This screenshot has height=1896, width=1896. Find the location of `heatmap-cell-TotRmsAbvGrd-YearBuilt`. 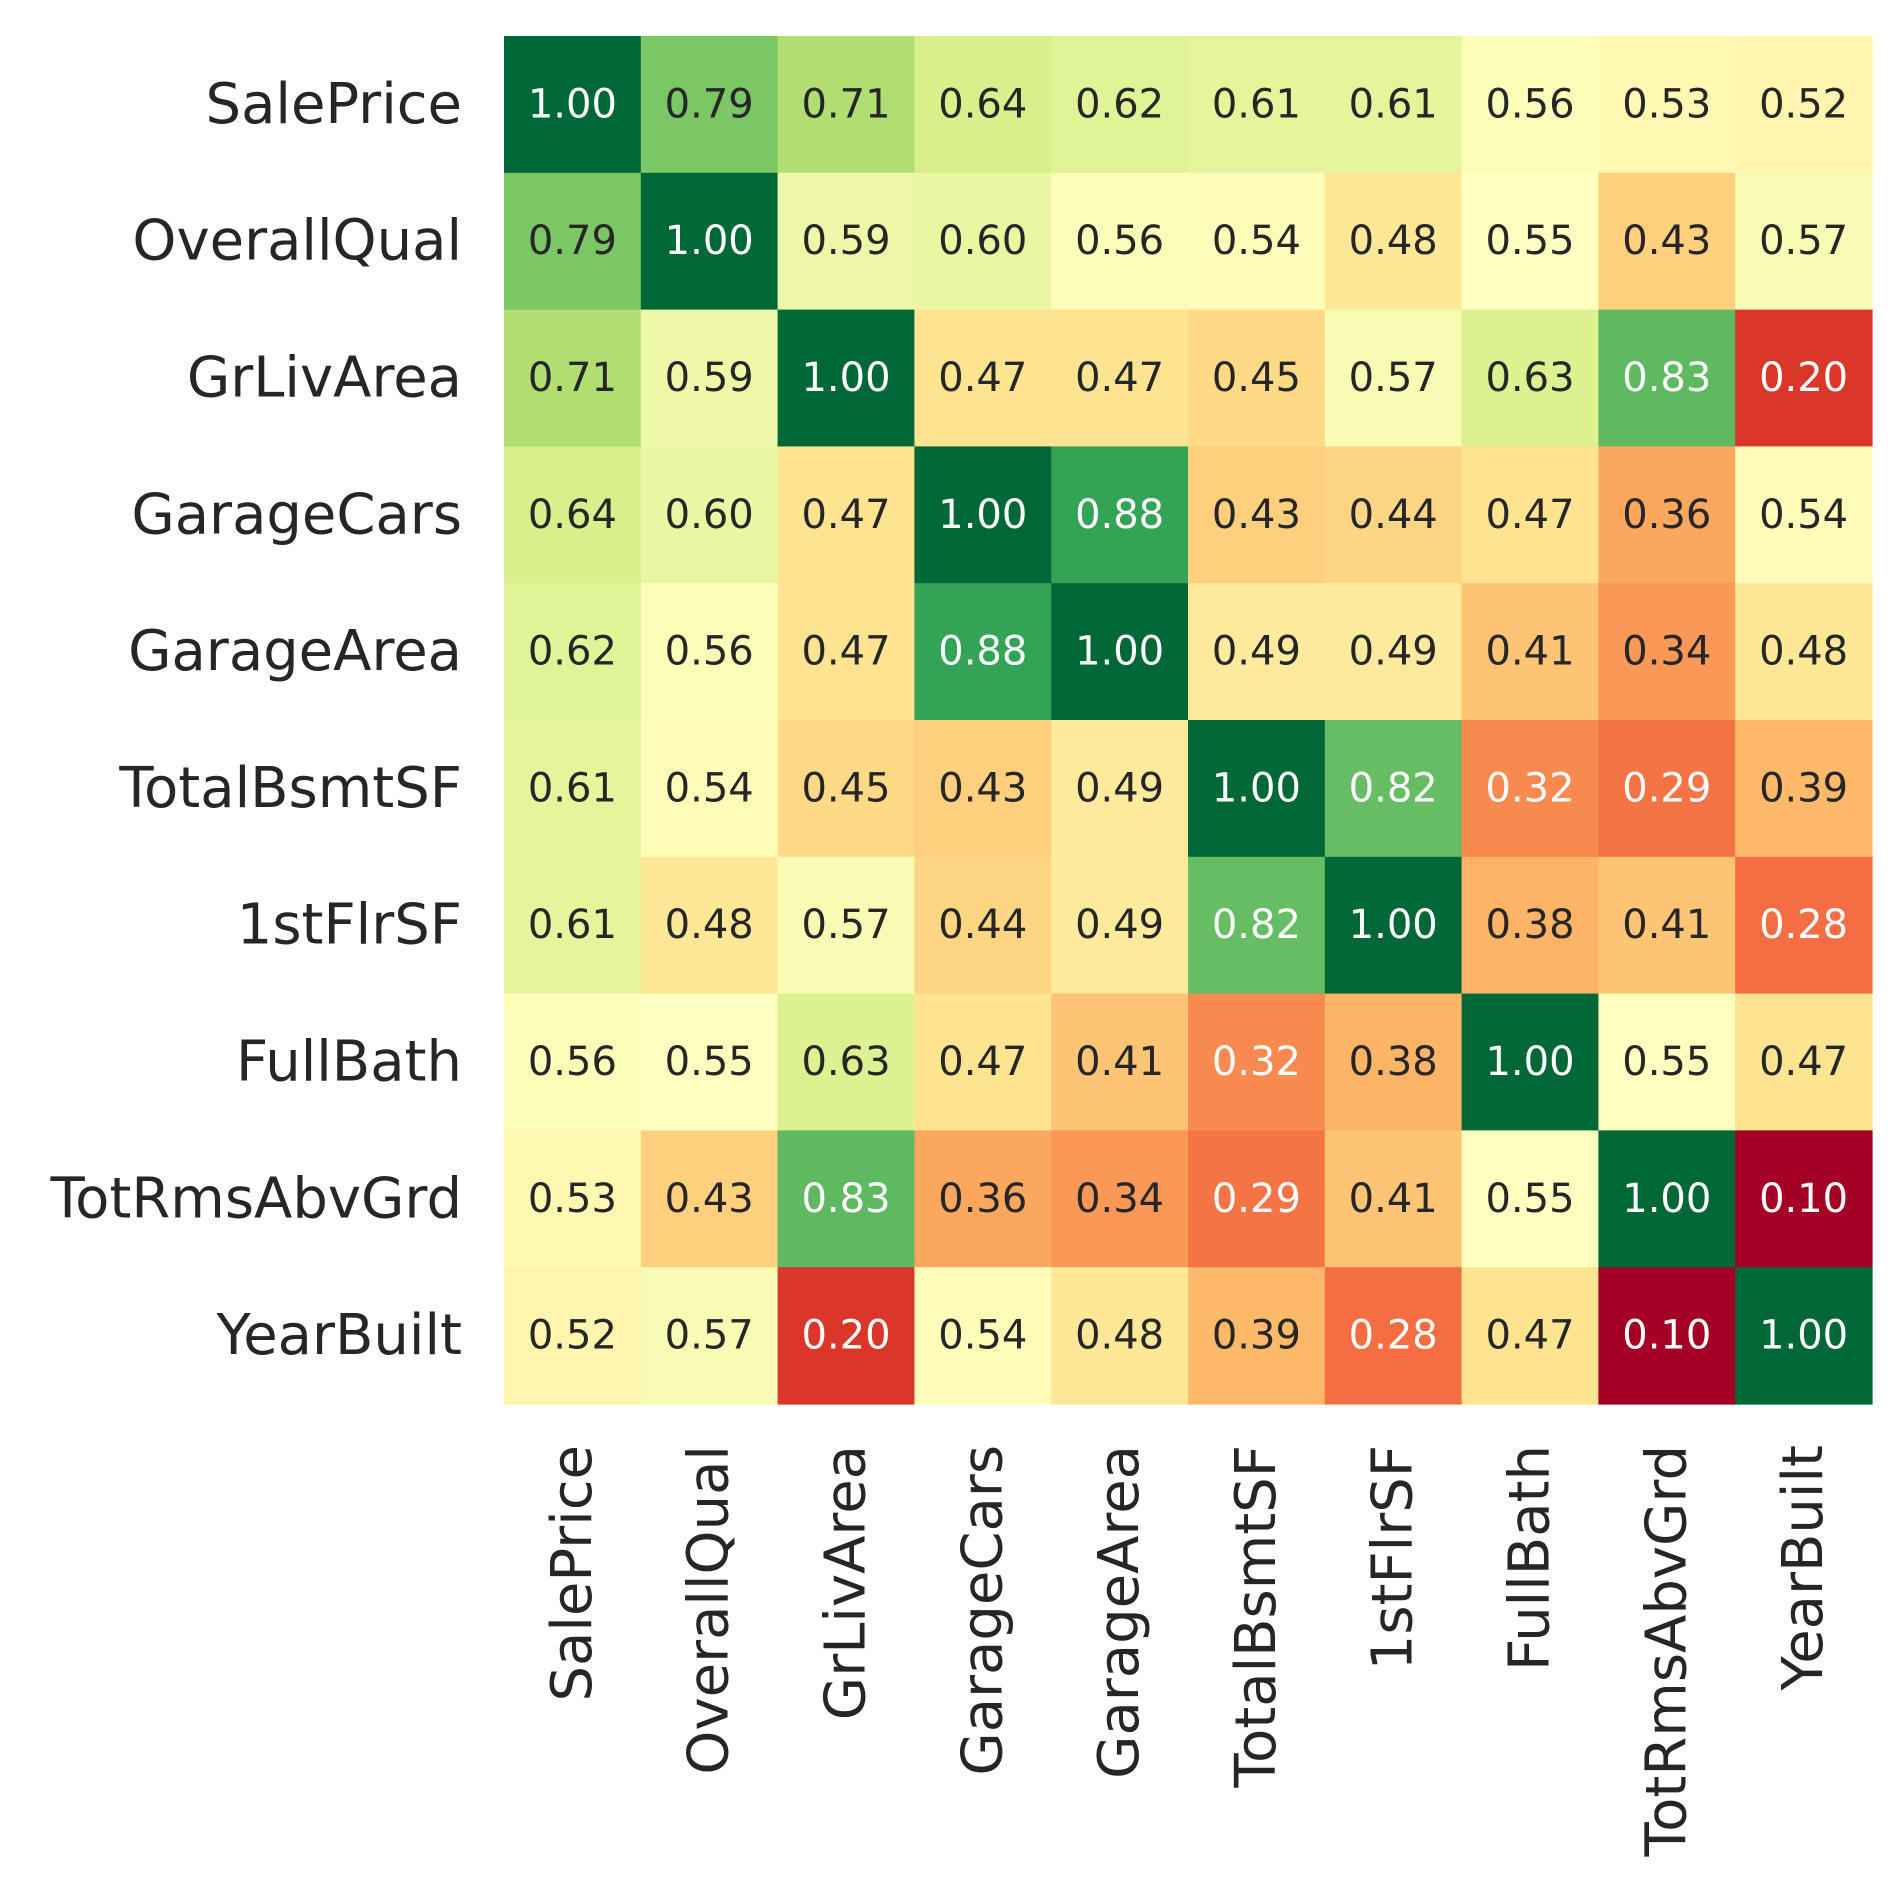

heatmap-cell-TotRmsAbvGrd-YearBuilt is located at coordinates (1804, 1199).